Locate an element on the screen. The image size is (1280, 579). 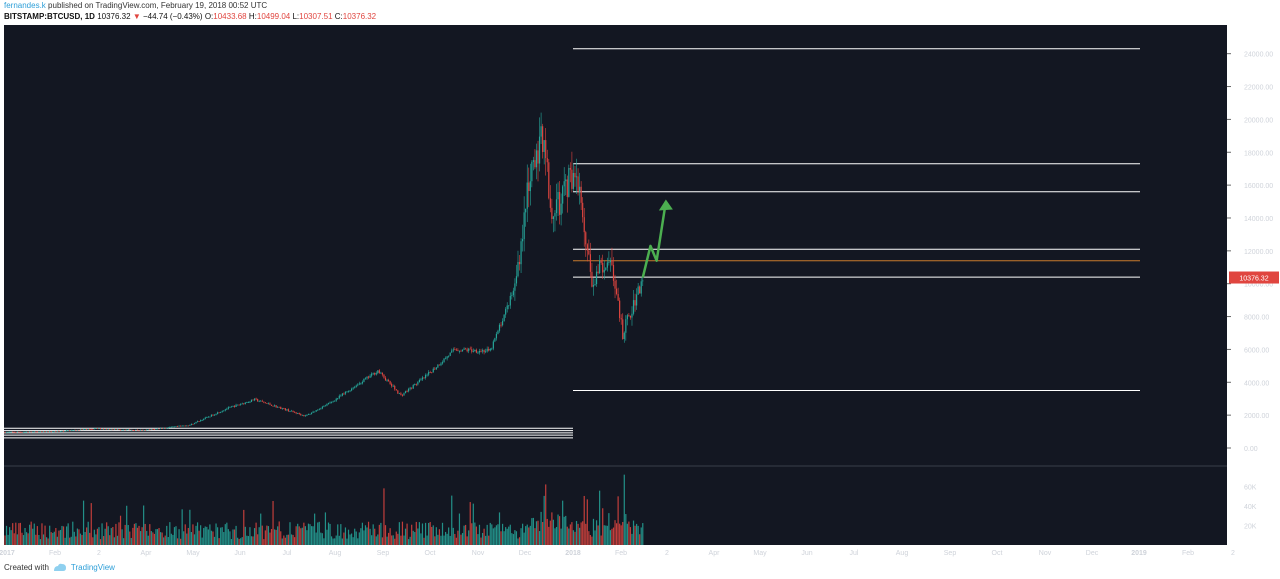
price-tick-label: 10000.00 is located at coordinates (1258, 285).